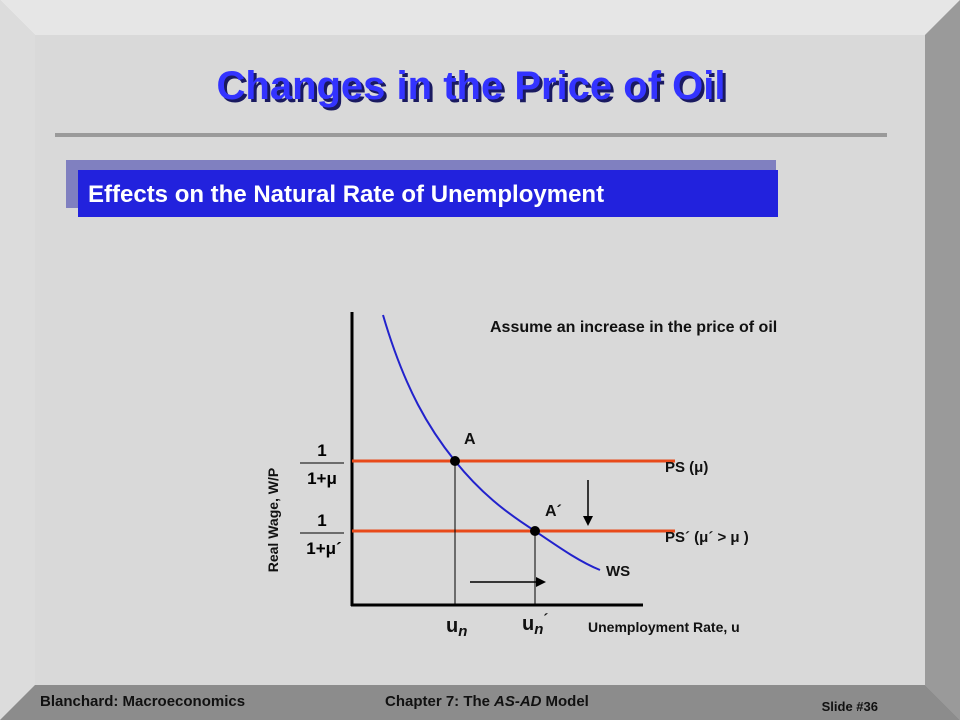  Describe the element at coordinates (471, 86) in the screenshot. I see `title: Changes in the Price of Oil` at that location.